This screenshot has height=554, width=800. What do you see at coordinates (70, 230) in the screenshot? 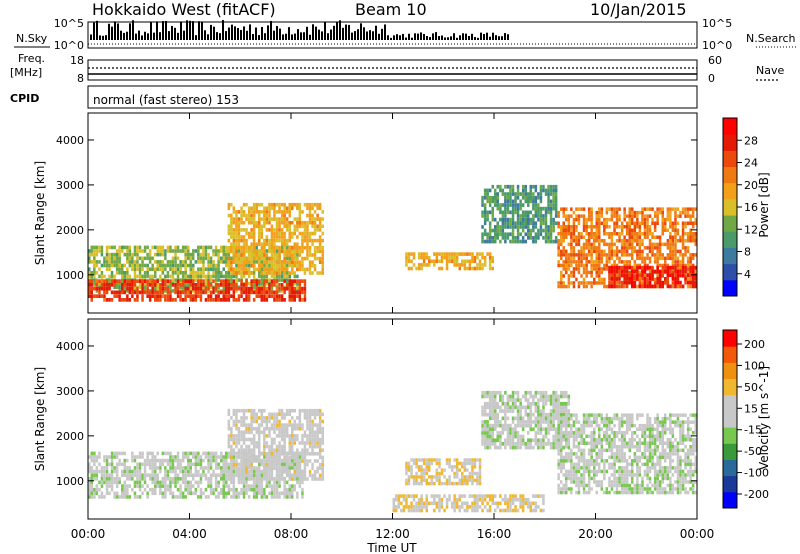
I see `ytick-label: 2000` at bounding box center [70, 230].